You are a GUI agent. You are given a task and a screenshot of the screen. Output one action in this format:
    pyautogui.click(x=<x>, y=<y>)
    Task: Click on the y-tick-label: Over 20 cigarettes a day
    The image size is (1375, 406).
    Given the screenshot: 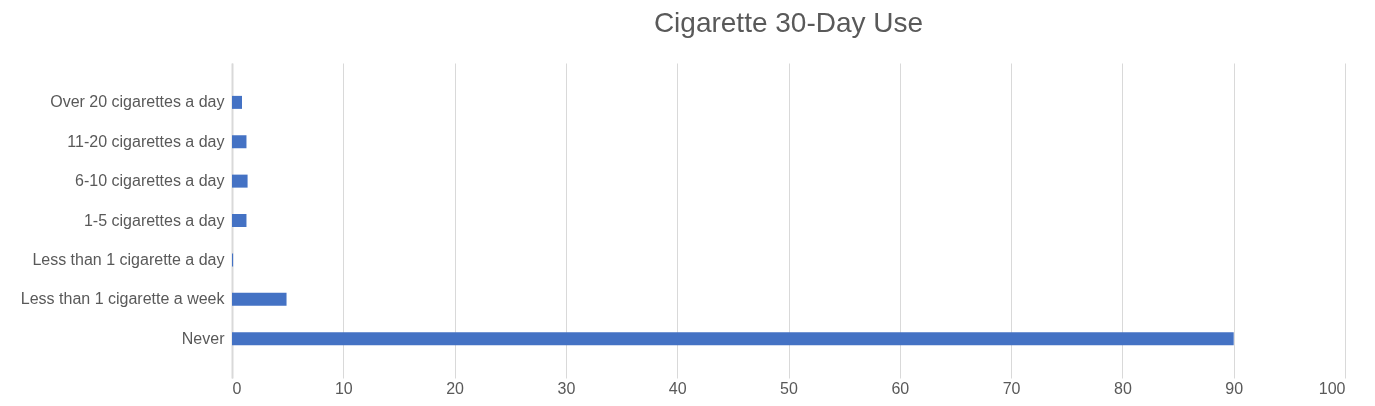 What is the action you would take?
    pyautogui.click(x=137, y=102)
    